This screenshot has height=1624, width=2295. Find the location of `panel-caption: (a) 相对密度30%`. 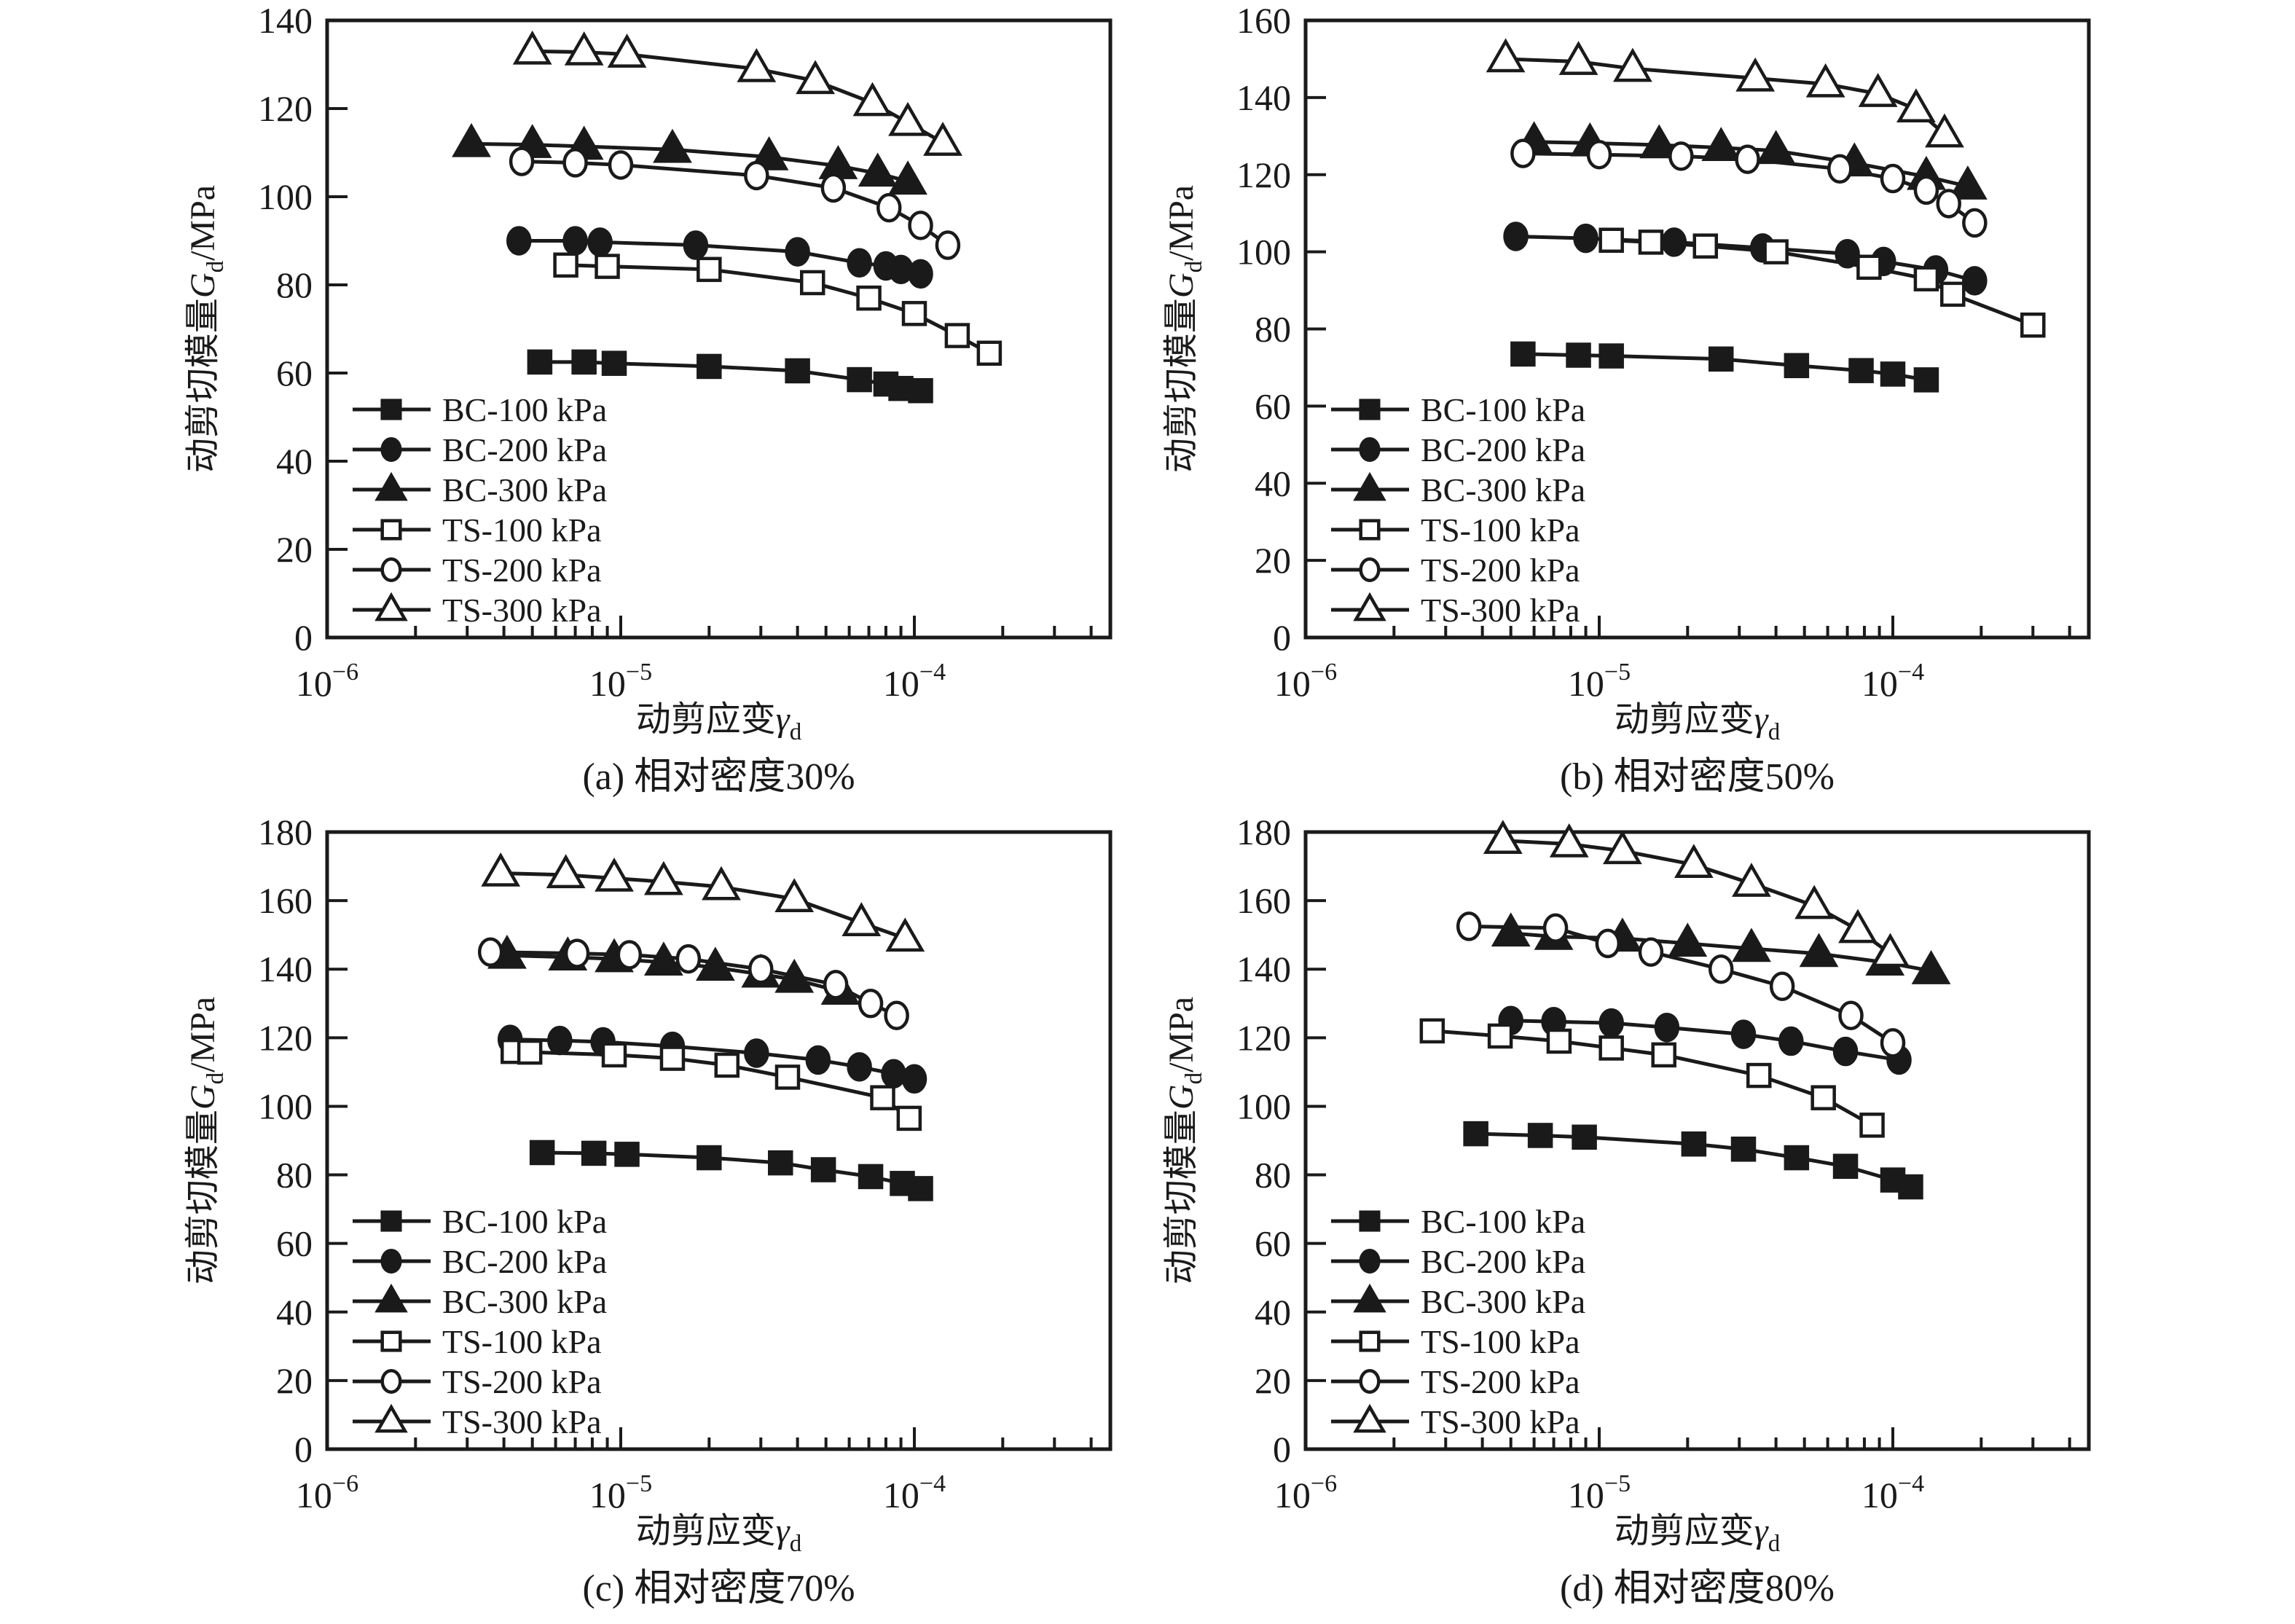

panel-caption: (a) 相对密度30% is located at coordinates (718, 777).